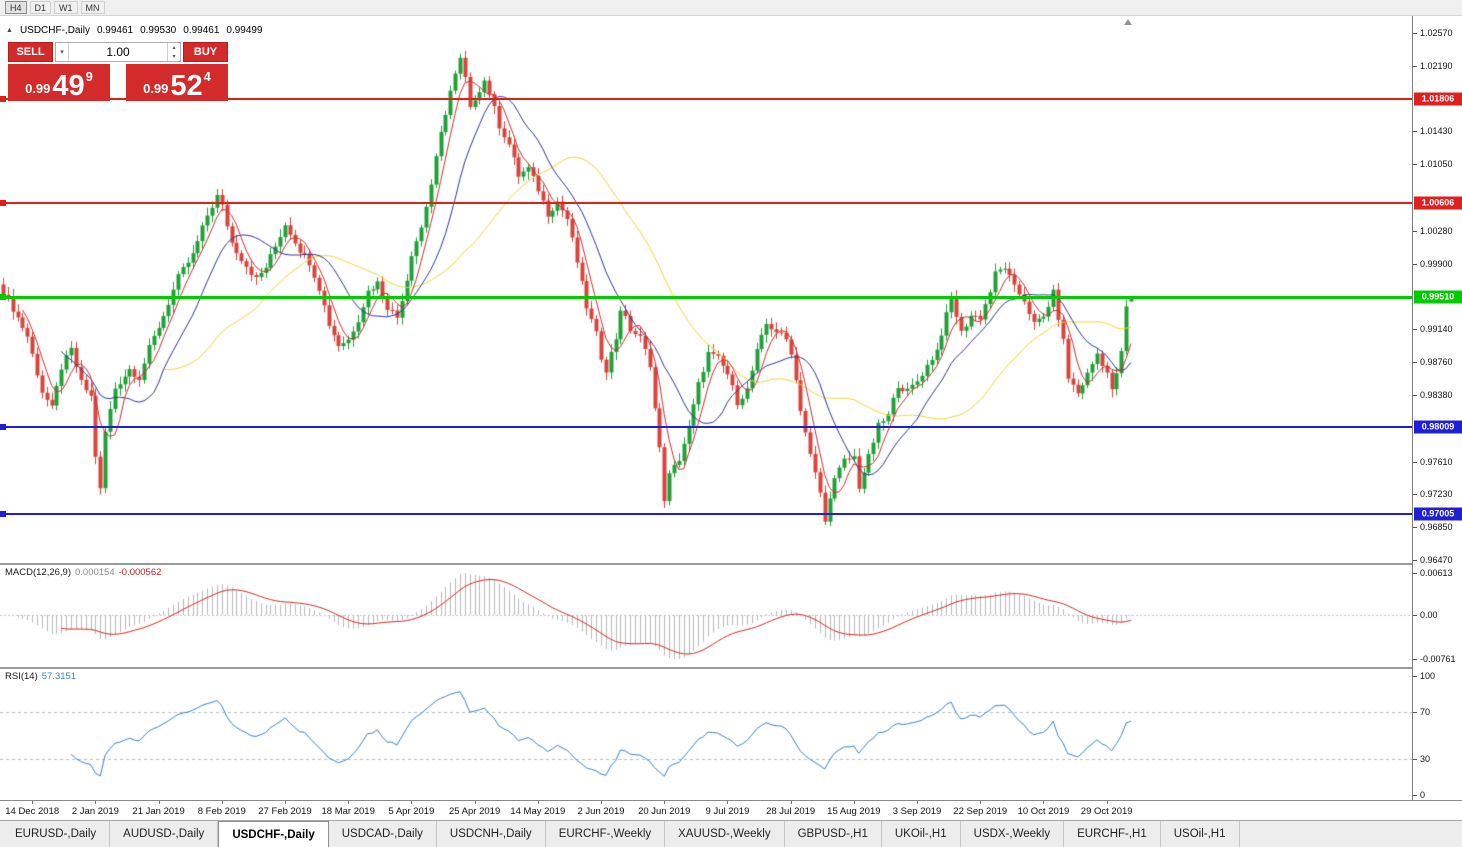 Image resolution: width=1462 pixels, height=847 pixels. I want to click on volume-dropdown-icon: ▾, so click(62, 52).